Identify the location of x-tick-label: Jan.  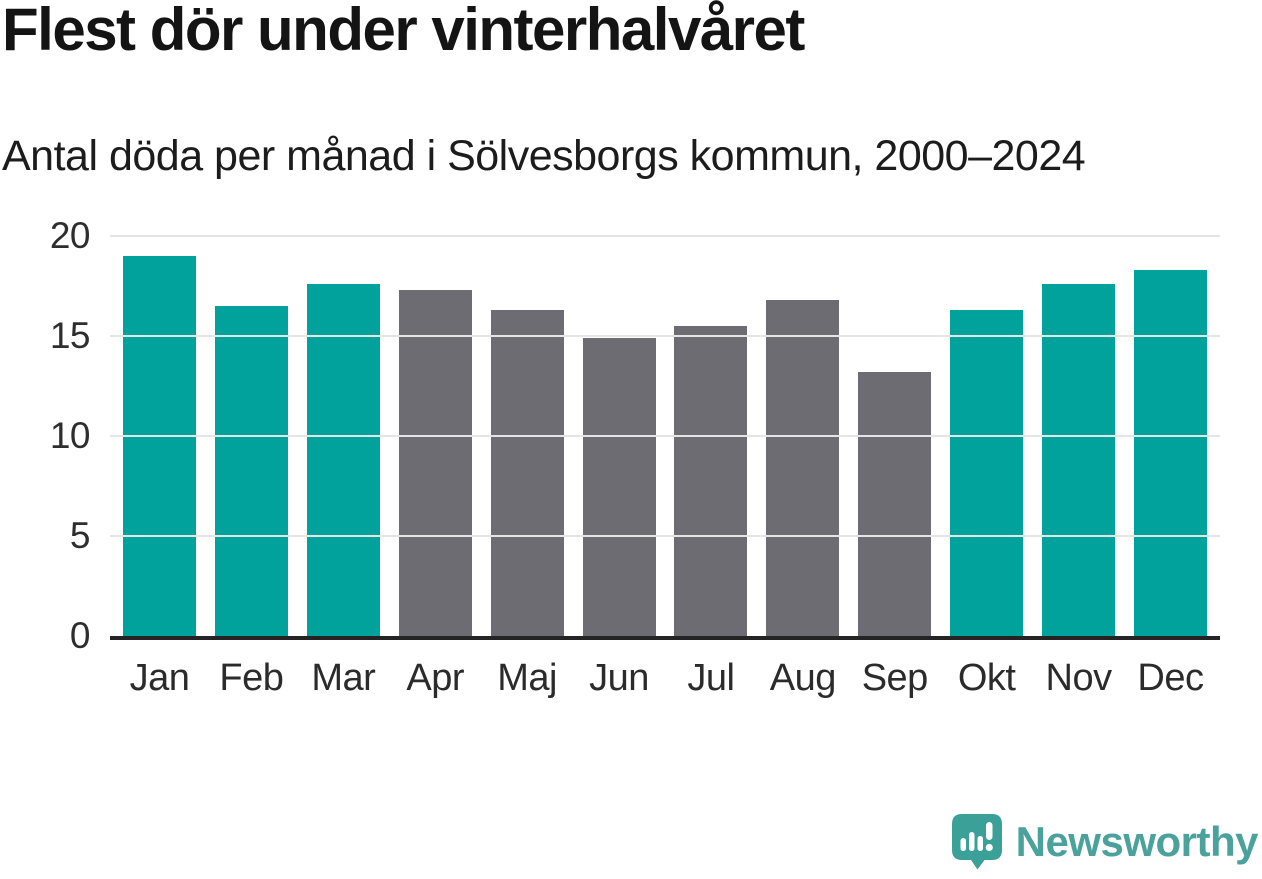
(159, 678).